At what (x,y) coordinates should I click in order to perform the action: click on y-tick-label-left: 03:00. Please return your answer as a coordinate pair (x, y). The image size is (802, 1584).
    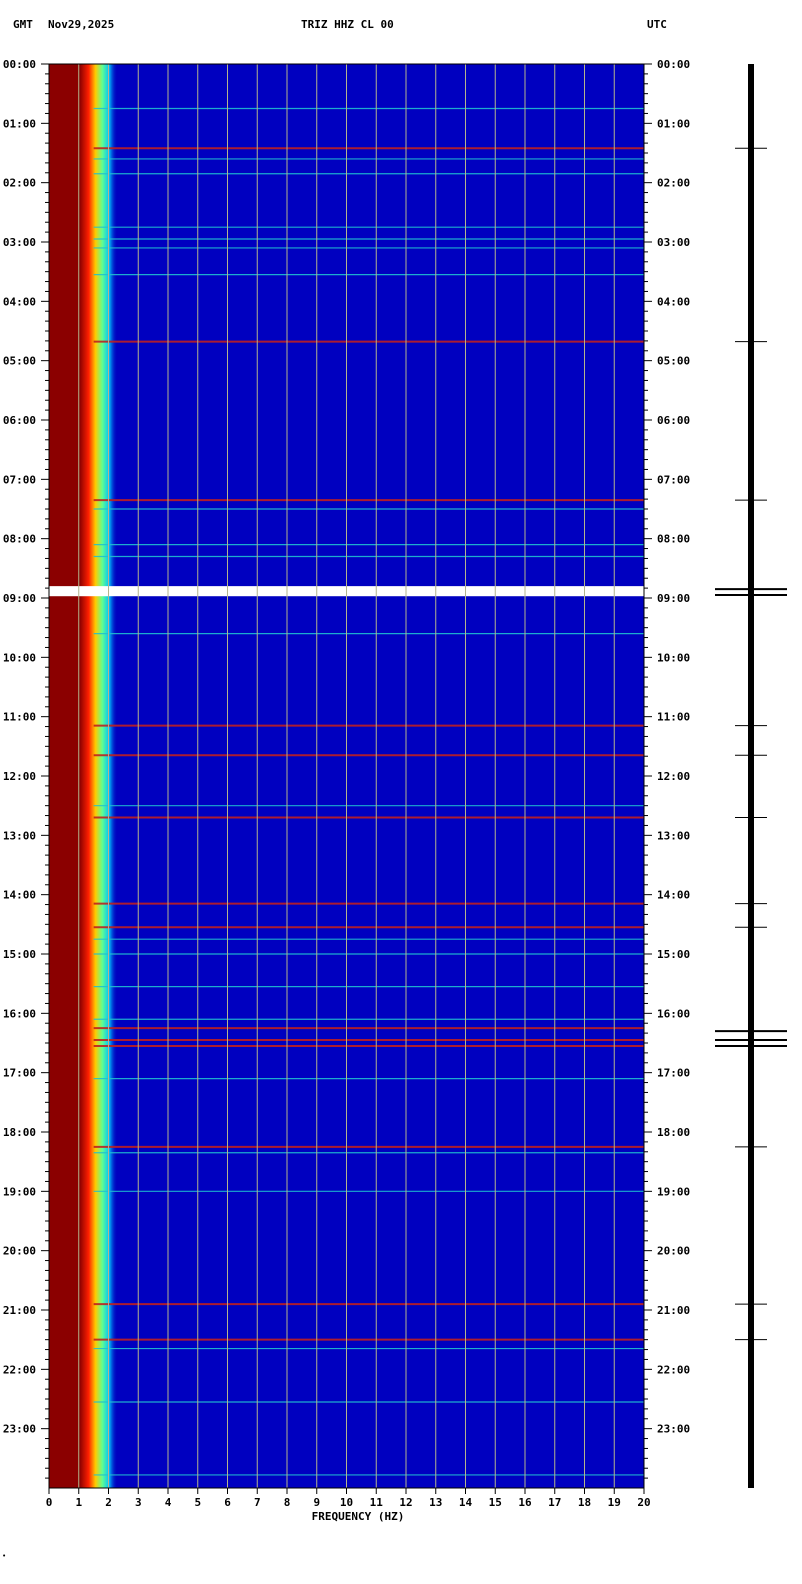
    Looking at the image, I should click on (19, 242).